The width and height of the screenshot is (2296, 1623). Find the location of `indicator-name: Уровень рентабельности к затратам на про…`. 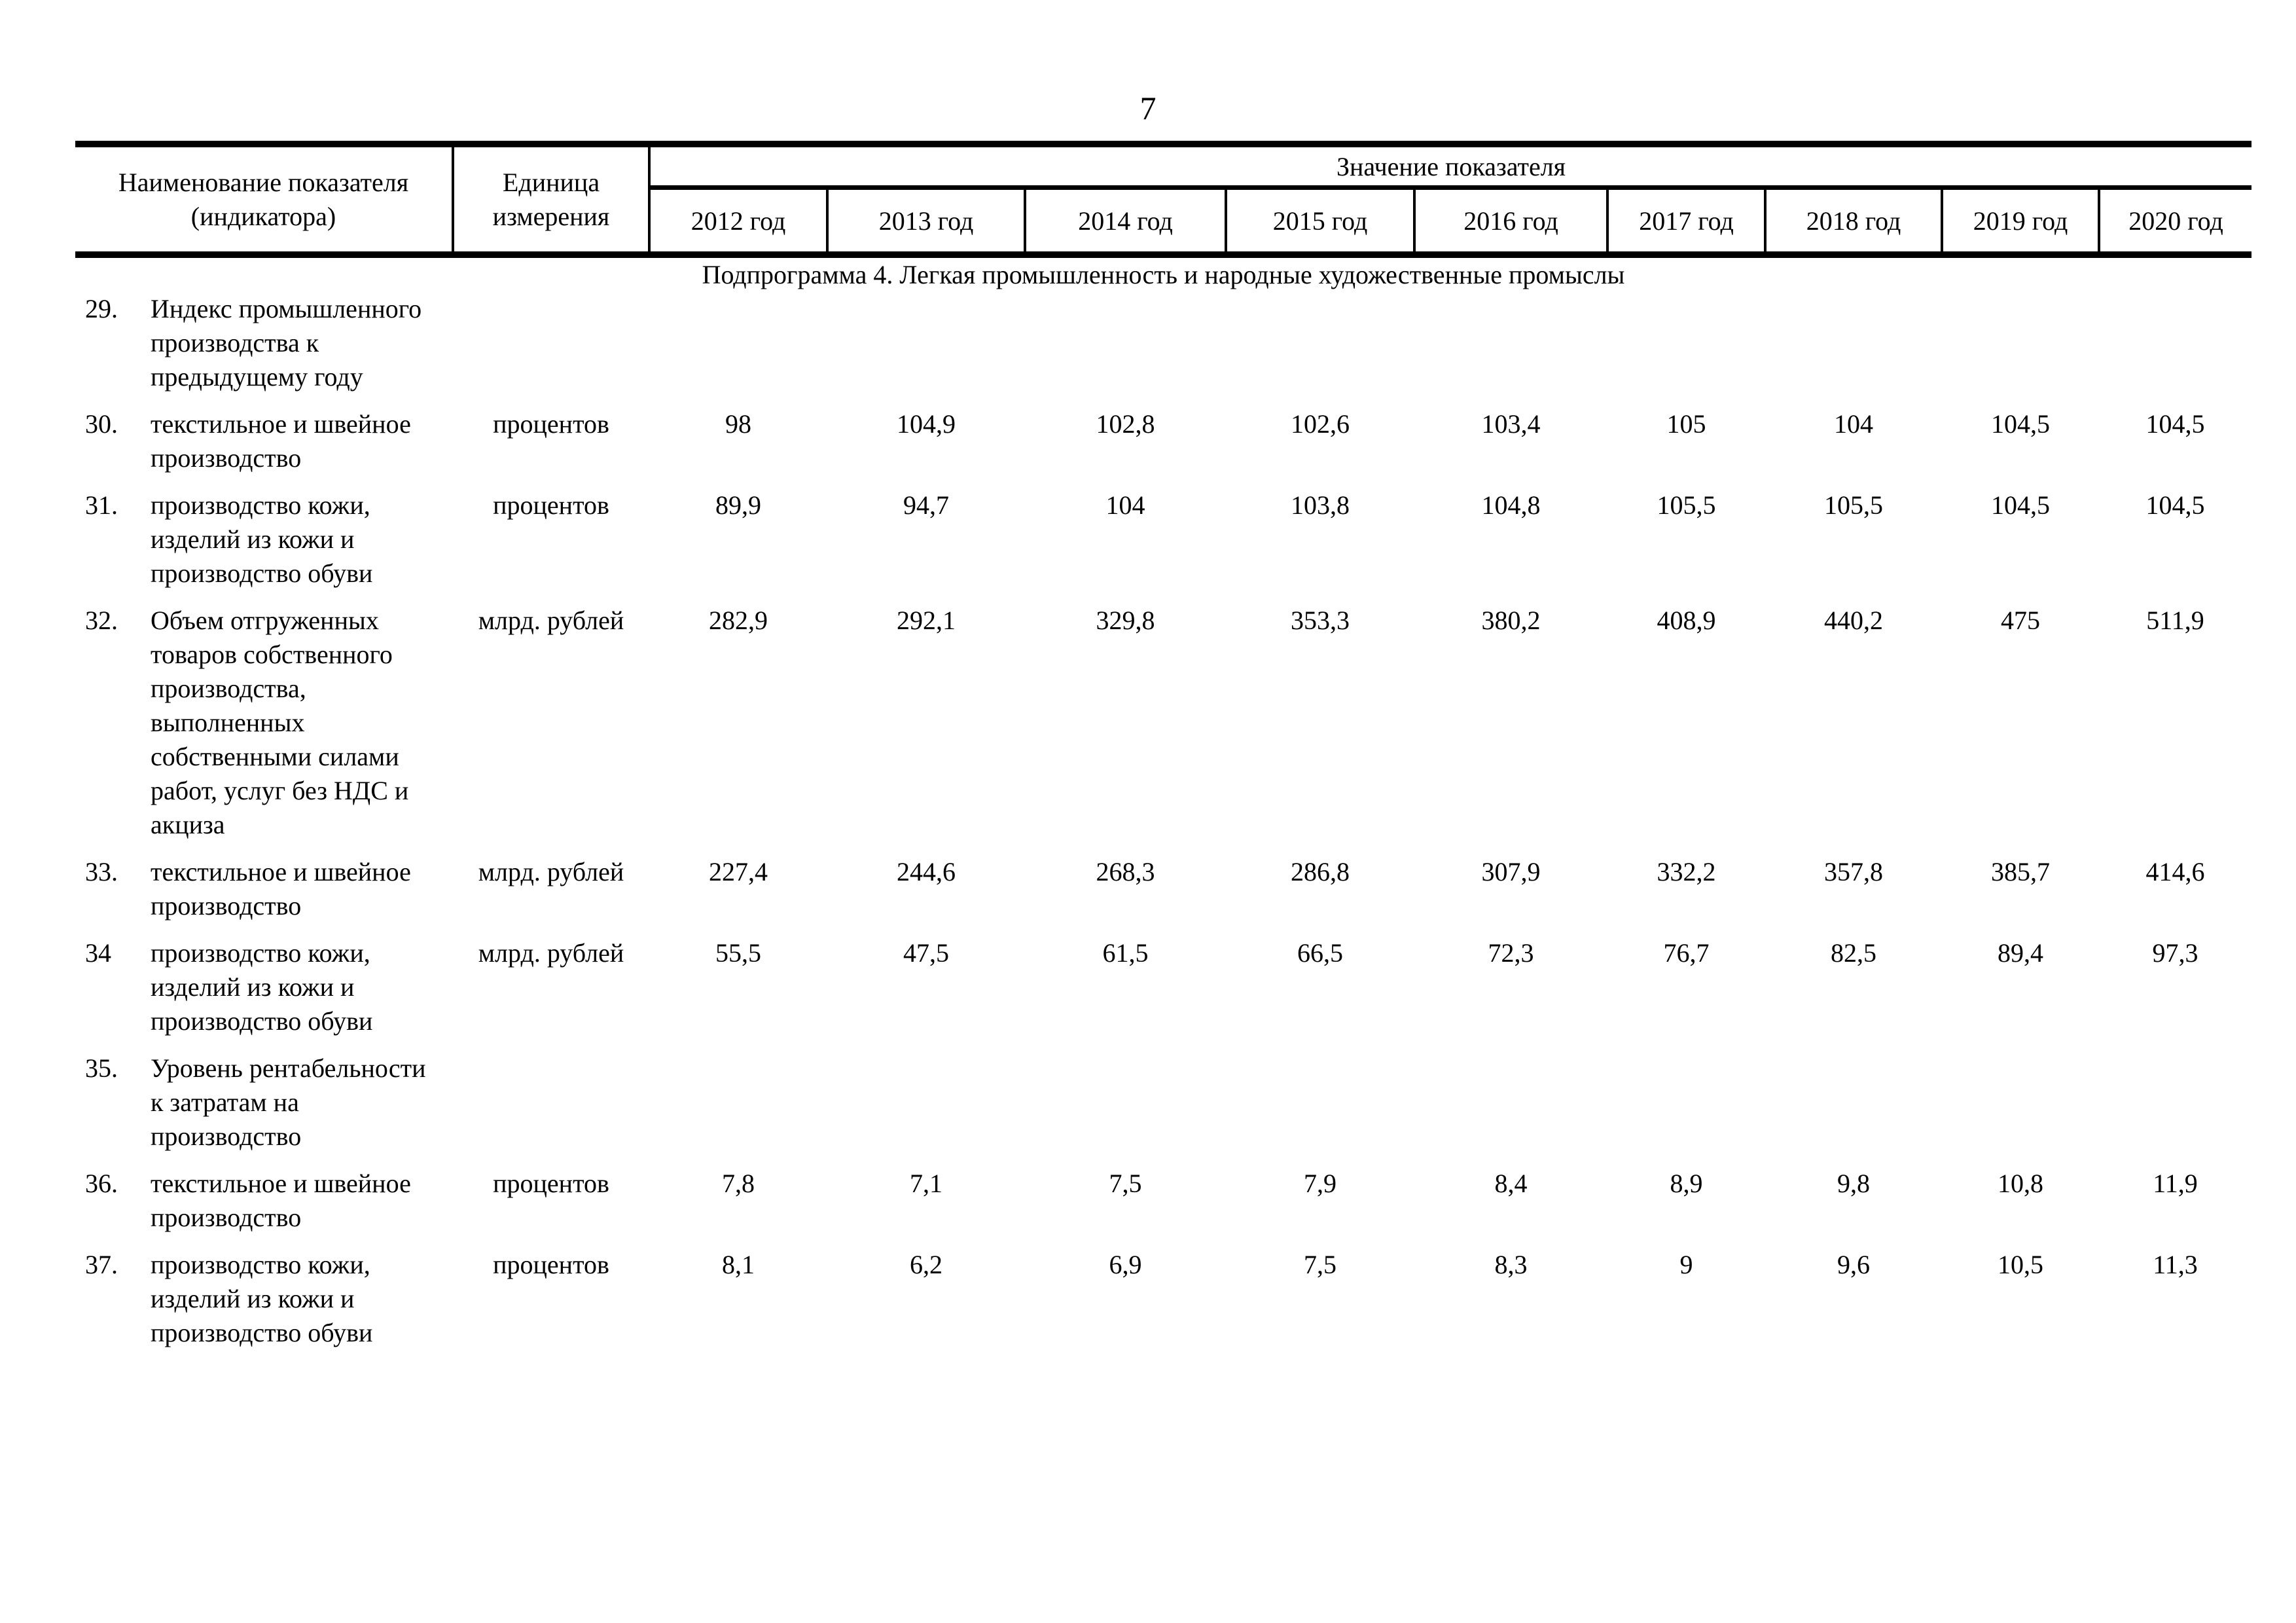

indicator-name: Уровень рентабельности к затратам на про… is located at coordinates (288, 1102).